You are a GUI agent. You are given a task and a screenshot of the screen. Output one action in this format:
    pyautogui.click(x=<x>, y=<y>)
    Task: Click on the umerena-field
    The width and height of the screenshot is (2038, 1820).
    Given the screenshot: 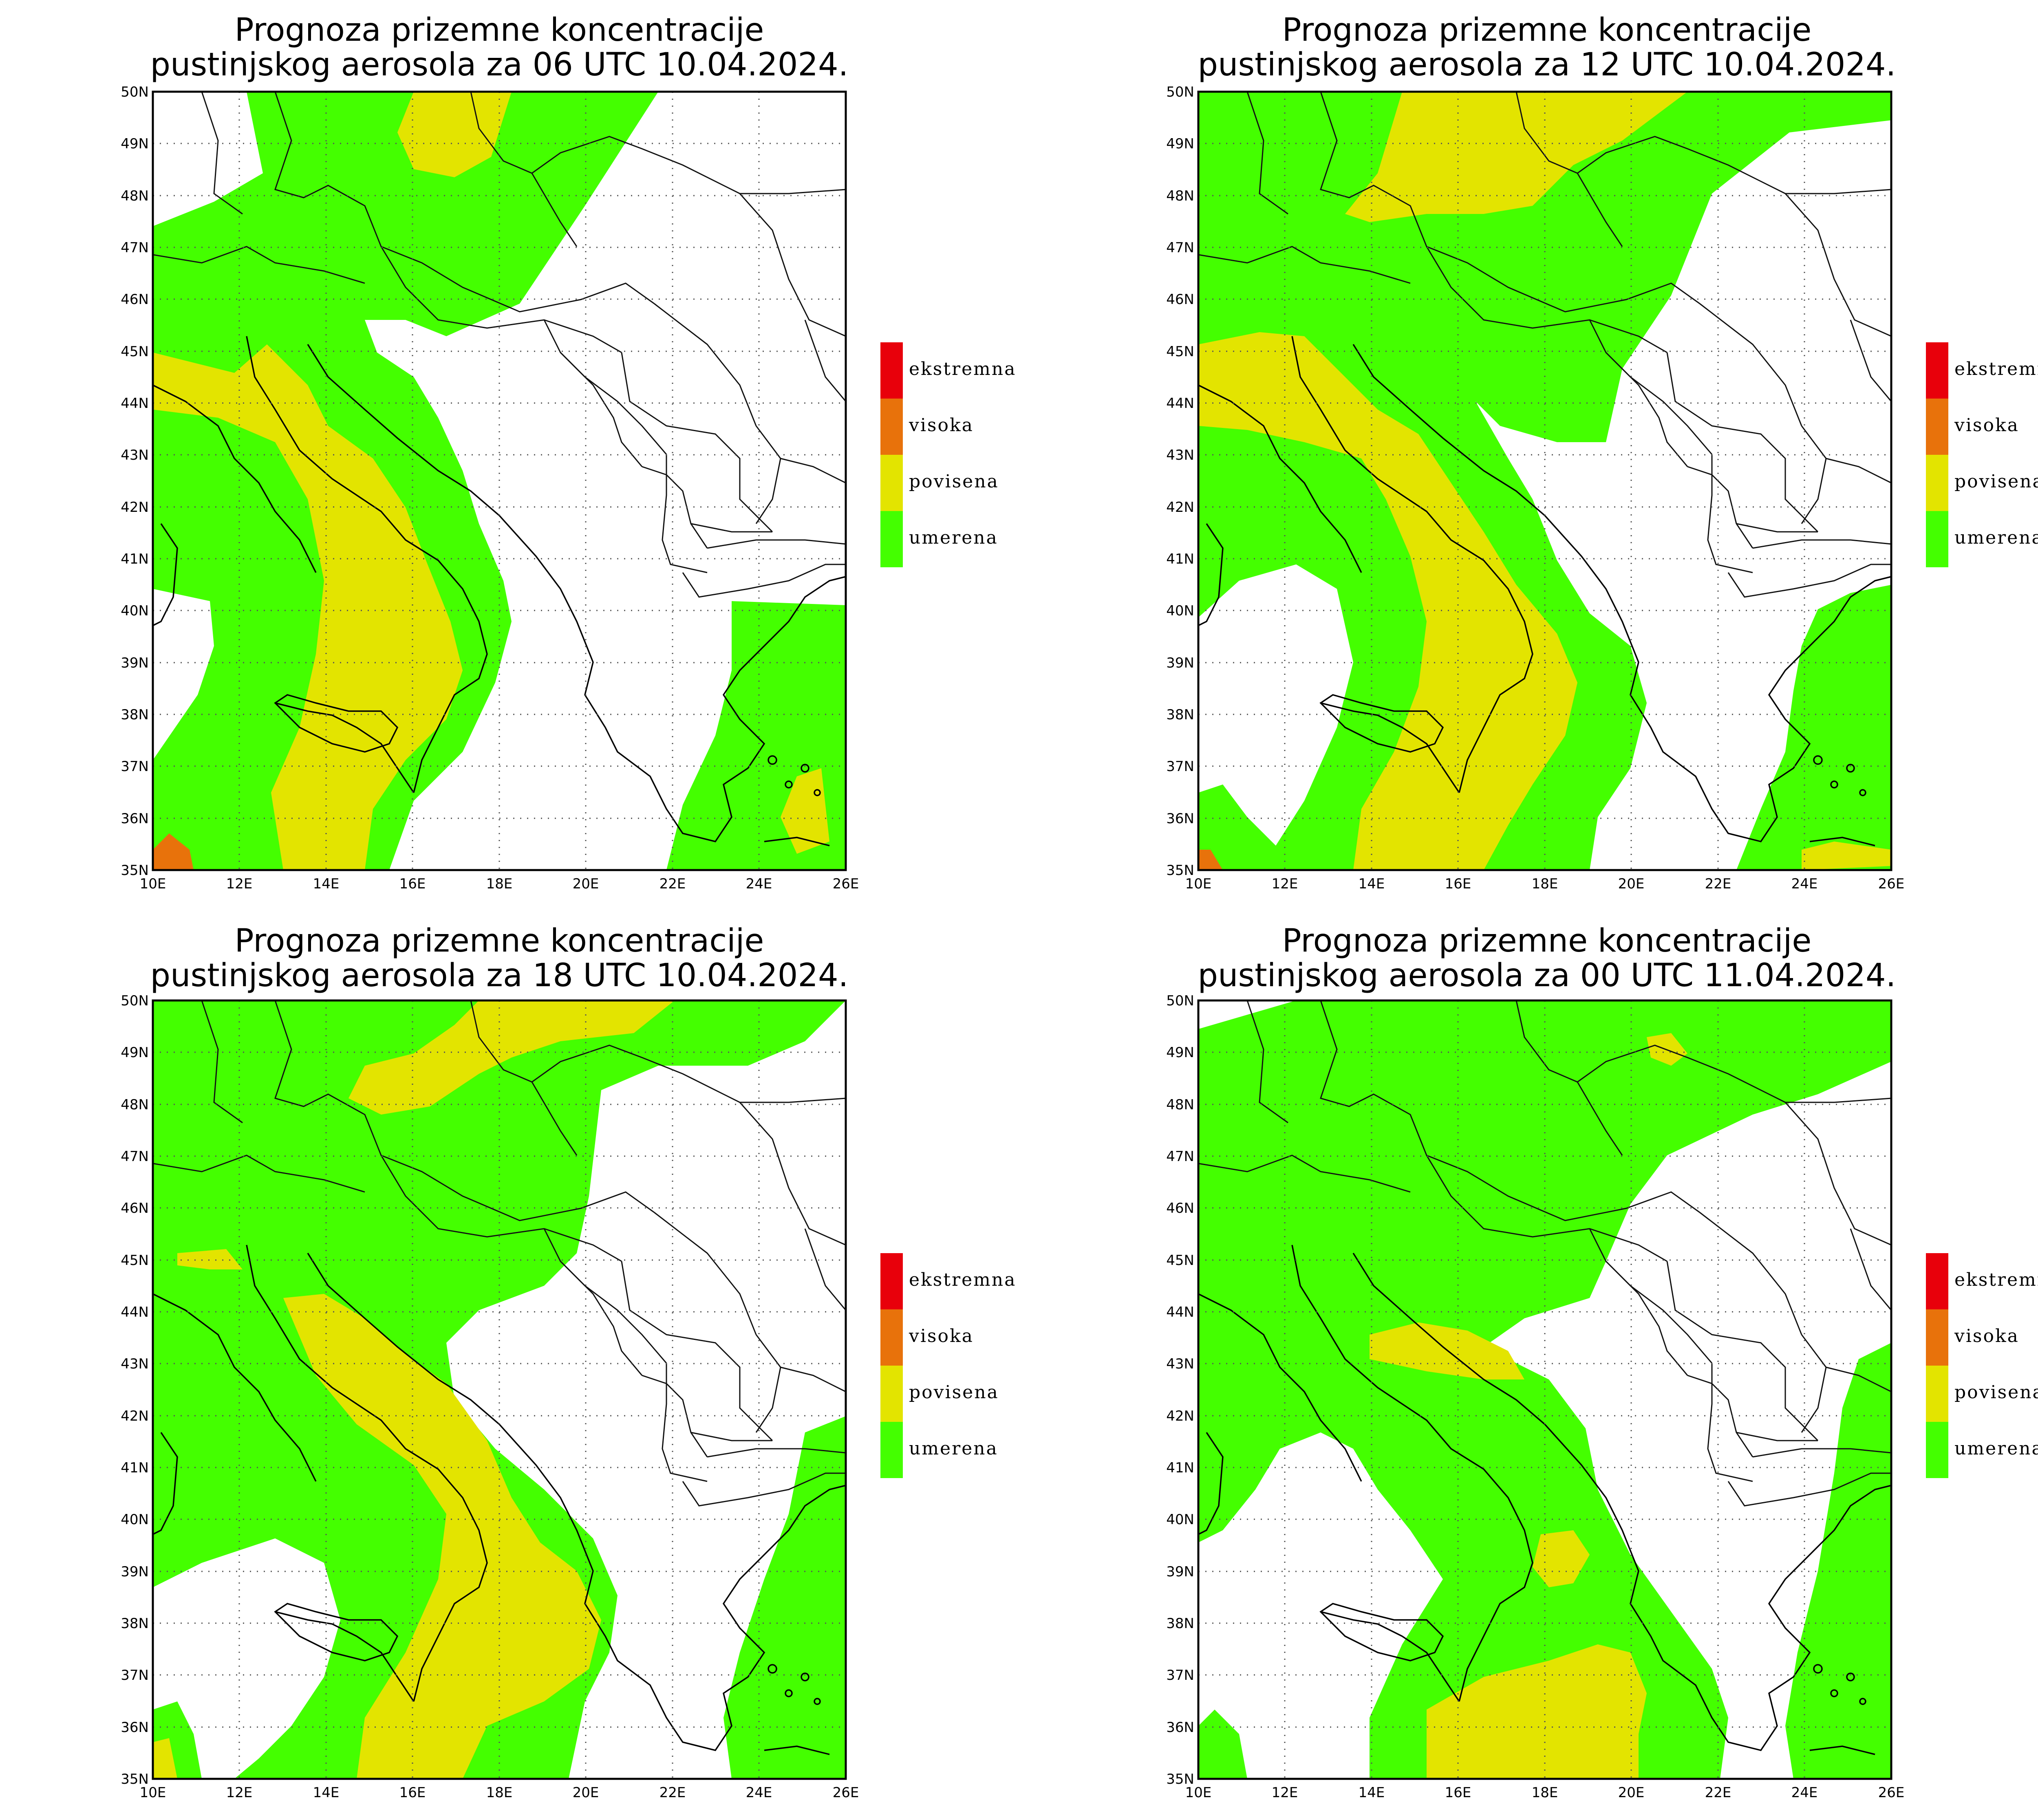 What is the action you would take?
    pyautogui.click(x=184, y=675)
    